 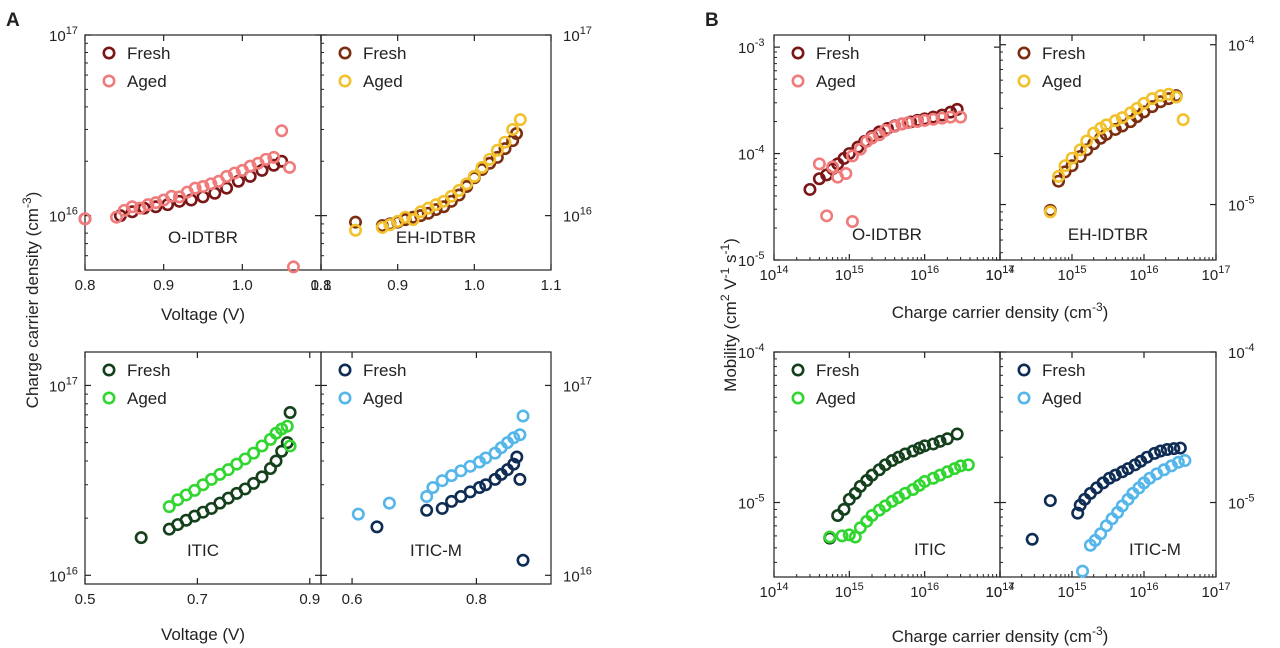 What do you see at coordinates (992, 636) in the screenshot?
I see `b-bottom-xlabel-text: Charge carrier density (cm` at bounding box center [992, 636].